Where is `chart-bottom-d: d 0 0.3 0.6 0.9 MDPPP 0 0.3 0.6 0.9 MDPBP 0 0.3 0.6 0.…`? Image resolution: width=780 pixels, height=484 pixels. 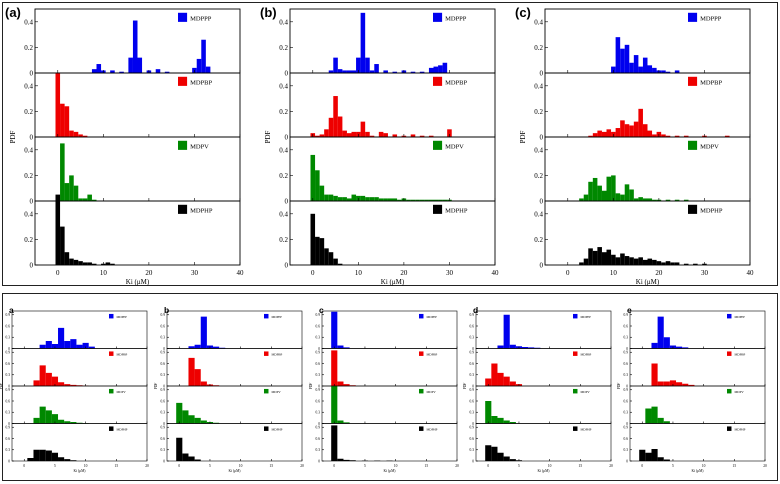
chart-bottom-d: d 0 0.3 0.6 0.9 MDPPP 0 0.3 0.6 0.9 MDPBP 0 0.3 0.6 0.… is located at coordinates (538, 389).